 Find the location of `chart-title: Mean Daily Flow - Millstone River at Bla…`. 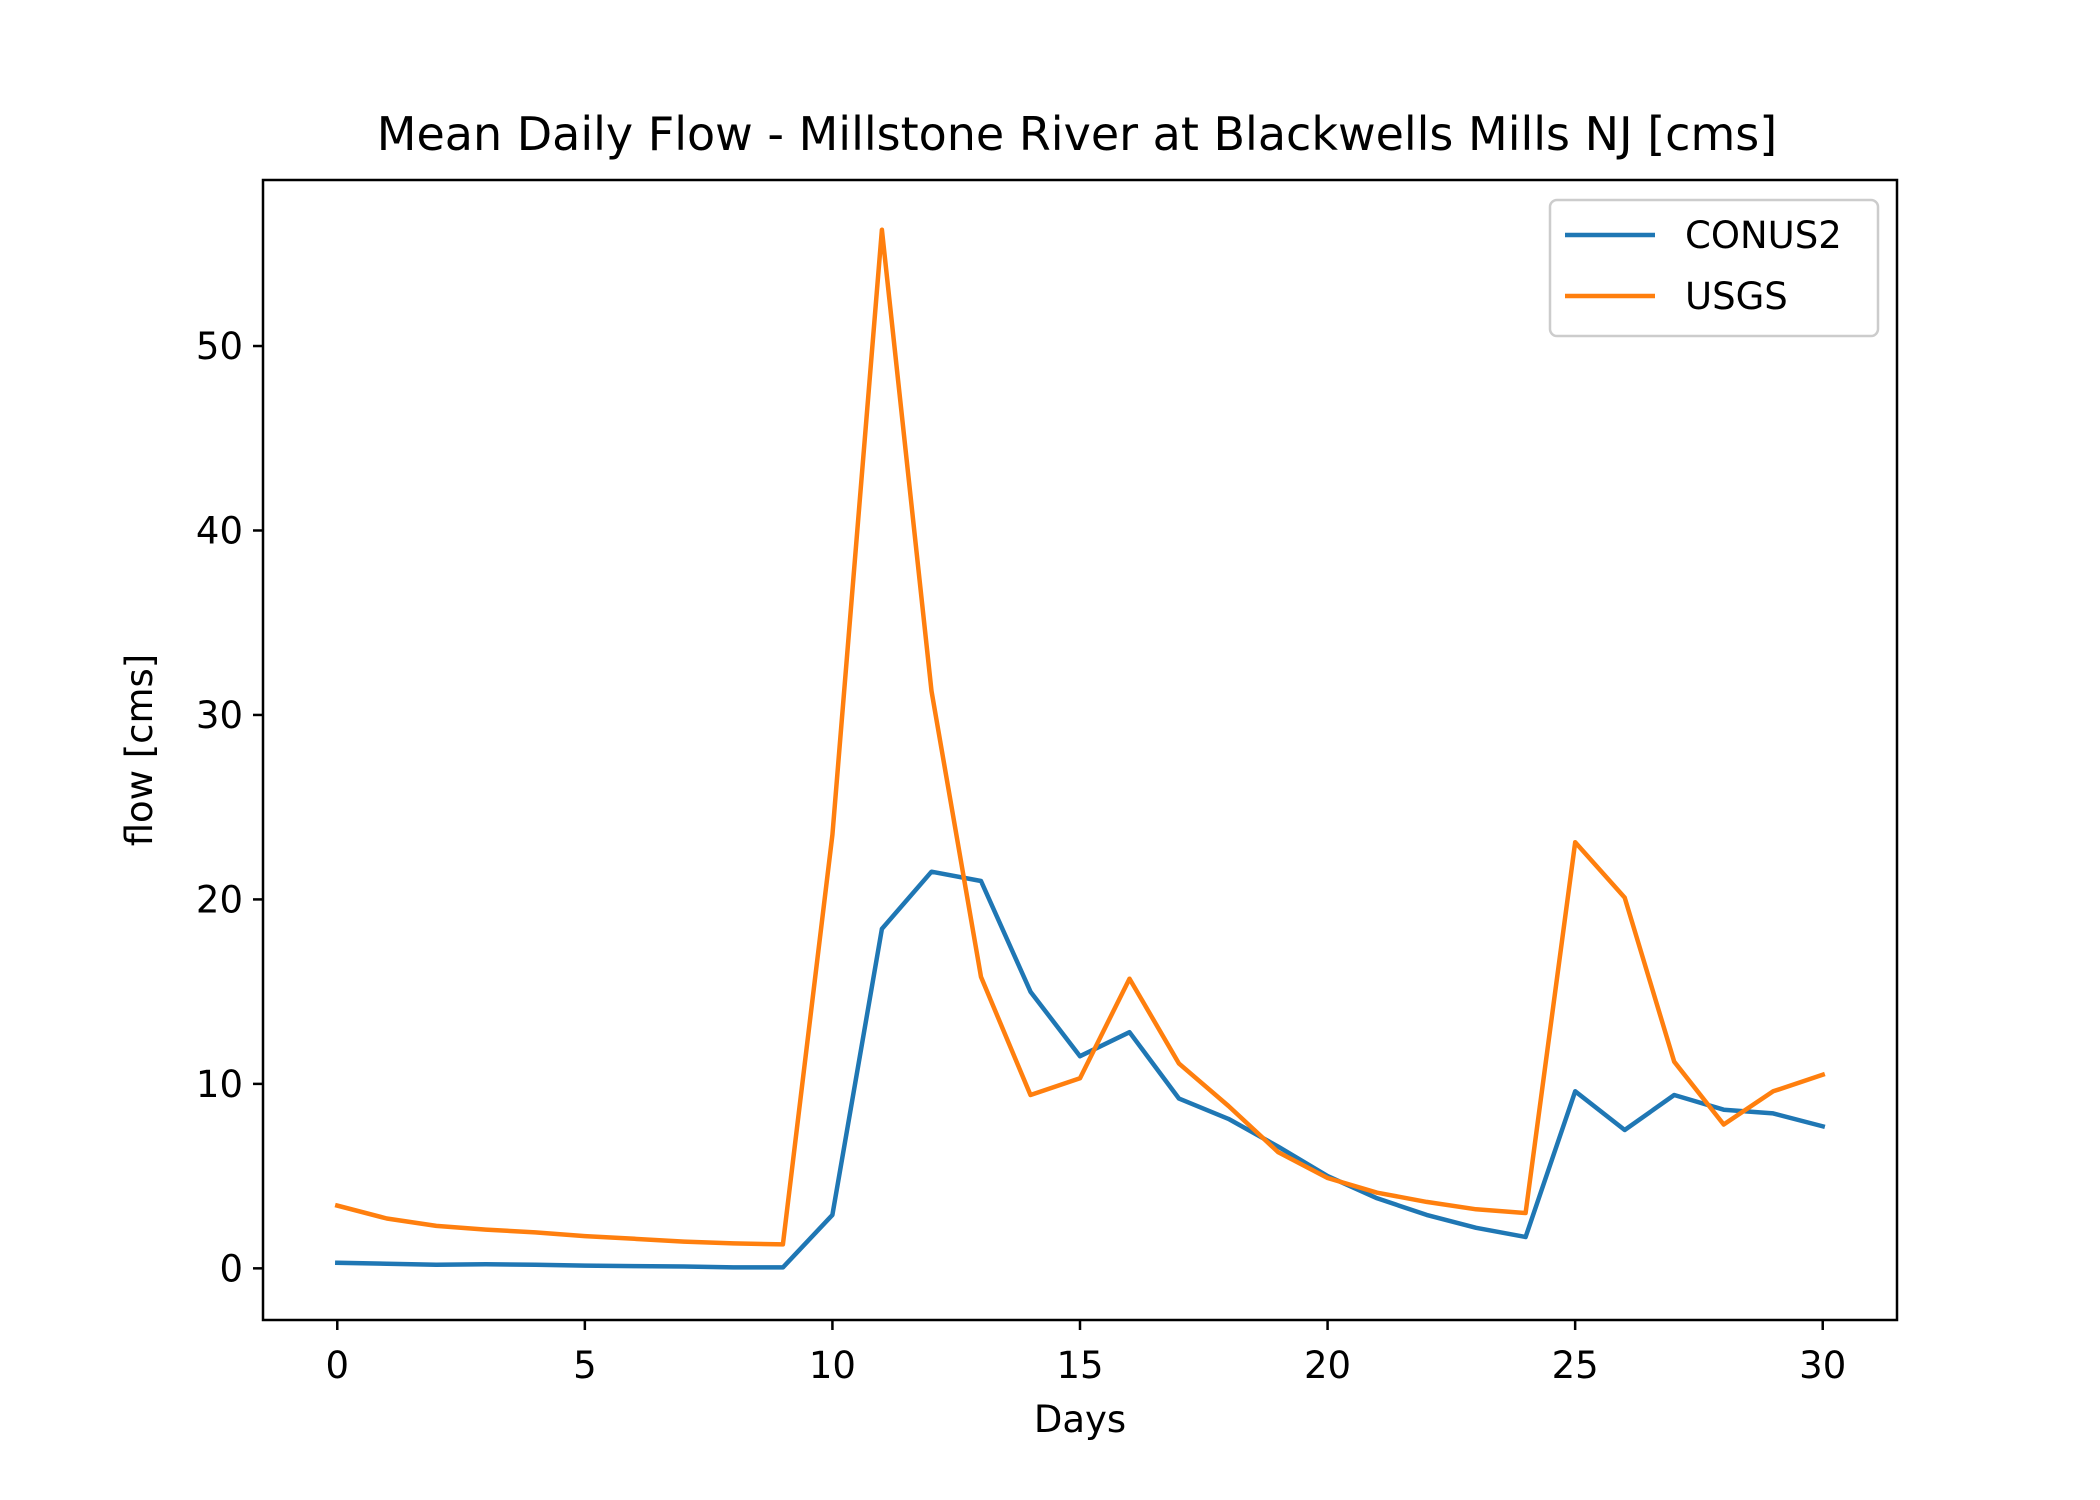

chart-title: Mean Daily Flow - Millstone River at Bla… is located at coordinates (1077, 134).